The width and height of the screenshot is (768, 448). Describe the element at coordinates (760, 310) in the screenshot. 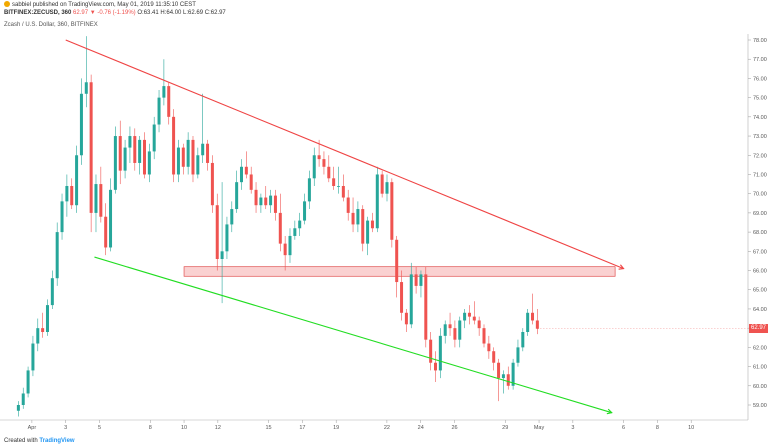

I see `price-tick-label: 64.00` at that location.